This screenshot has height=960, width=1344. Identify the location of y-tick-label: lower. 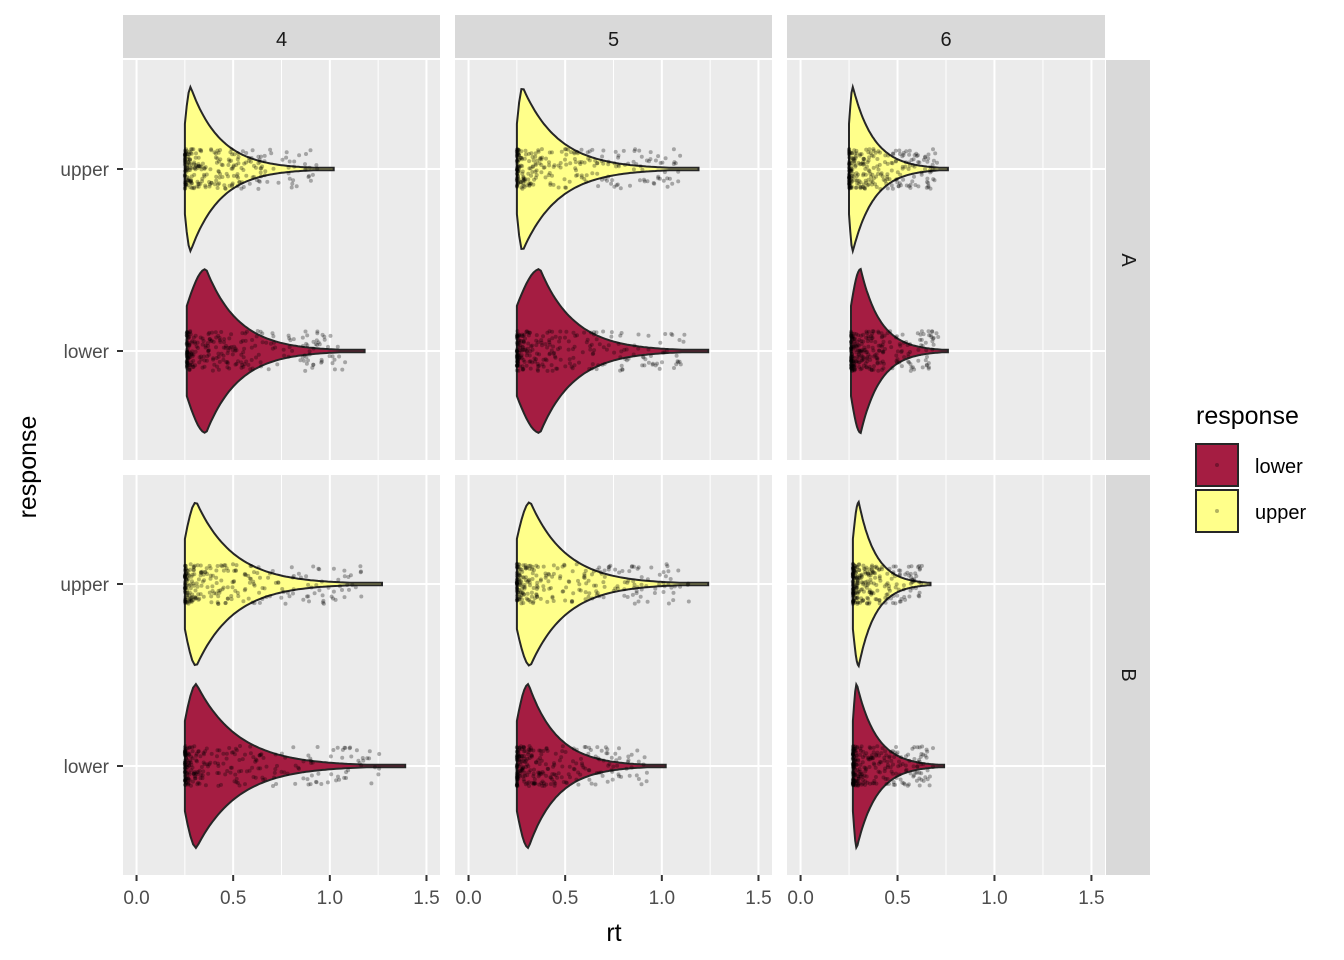
(87, 352).